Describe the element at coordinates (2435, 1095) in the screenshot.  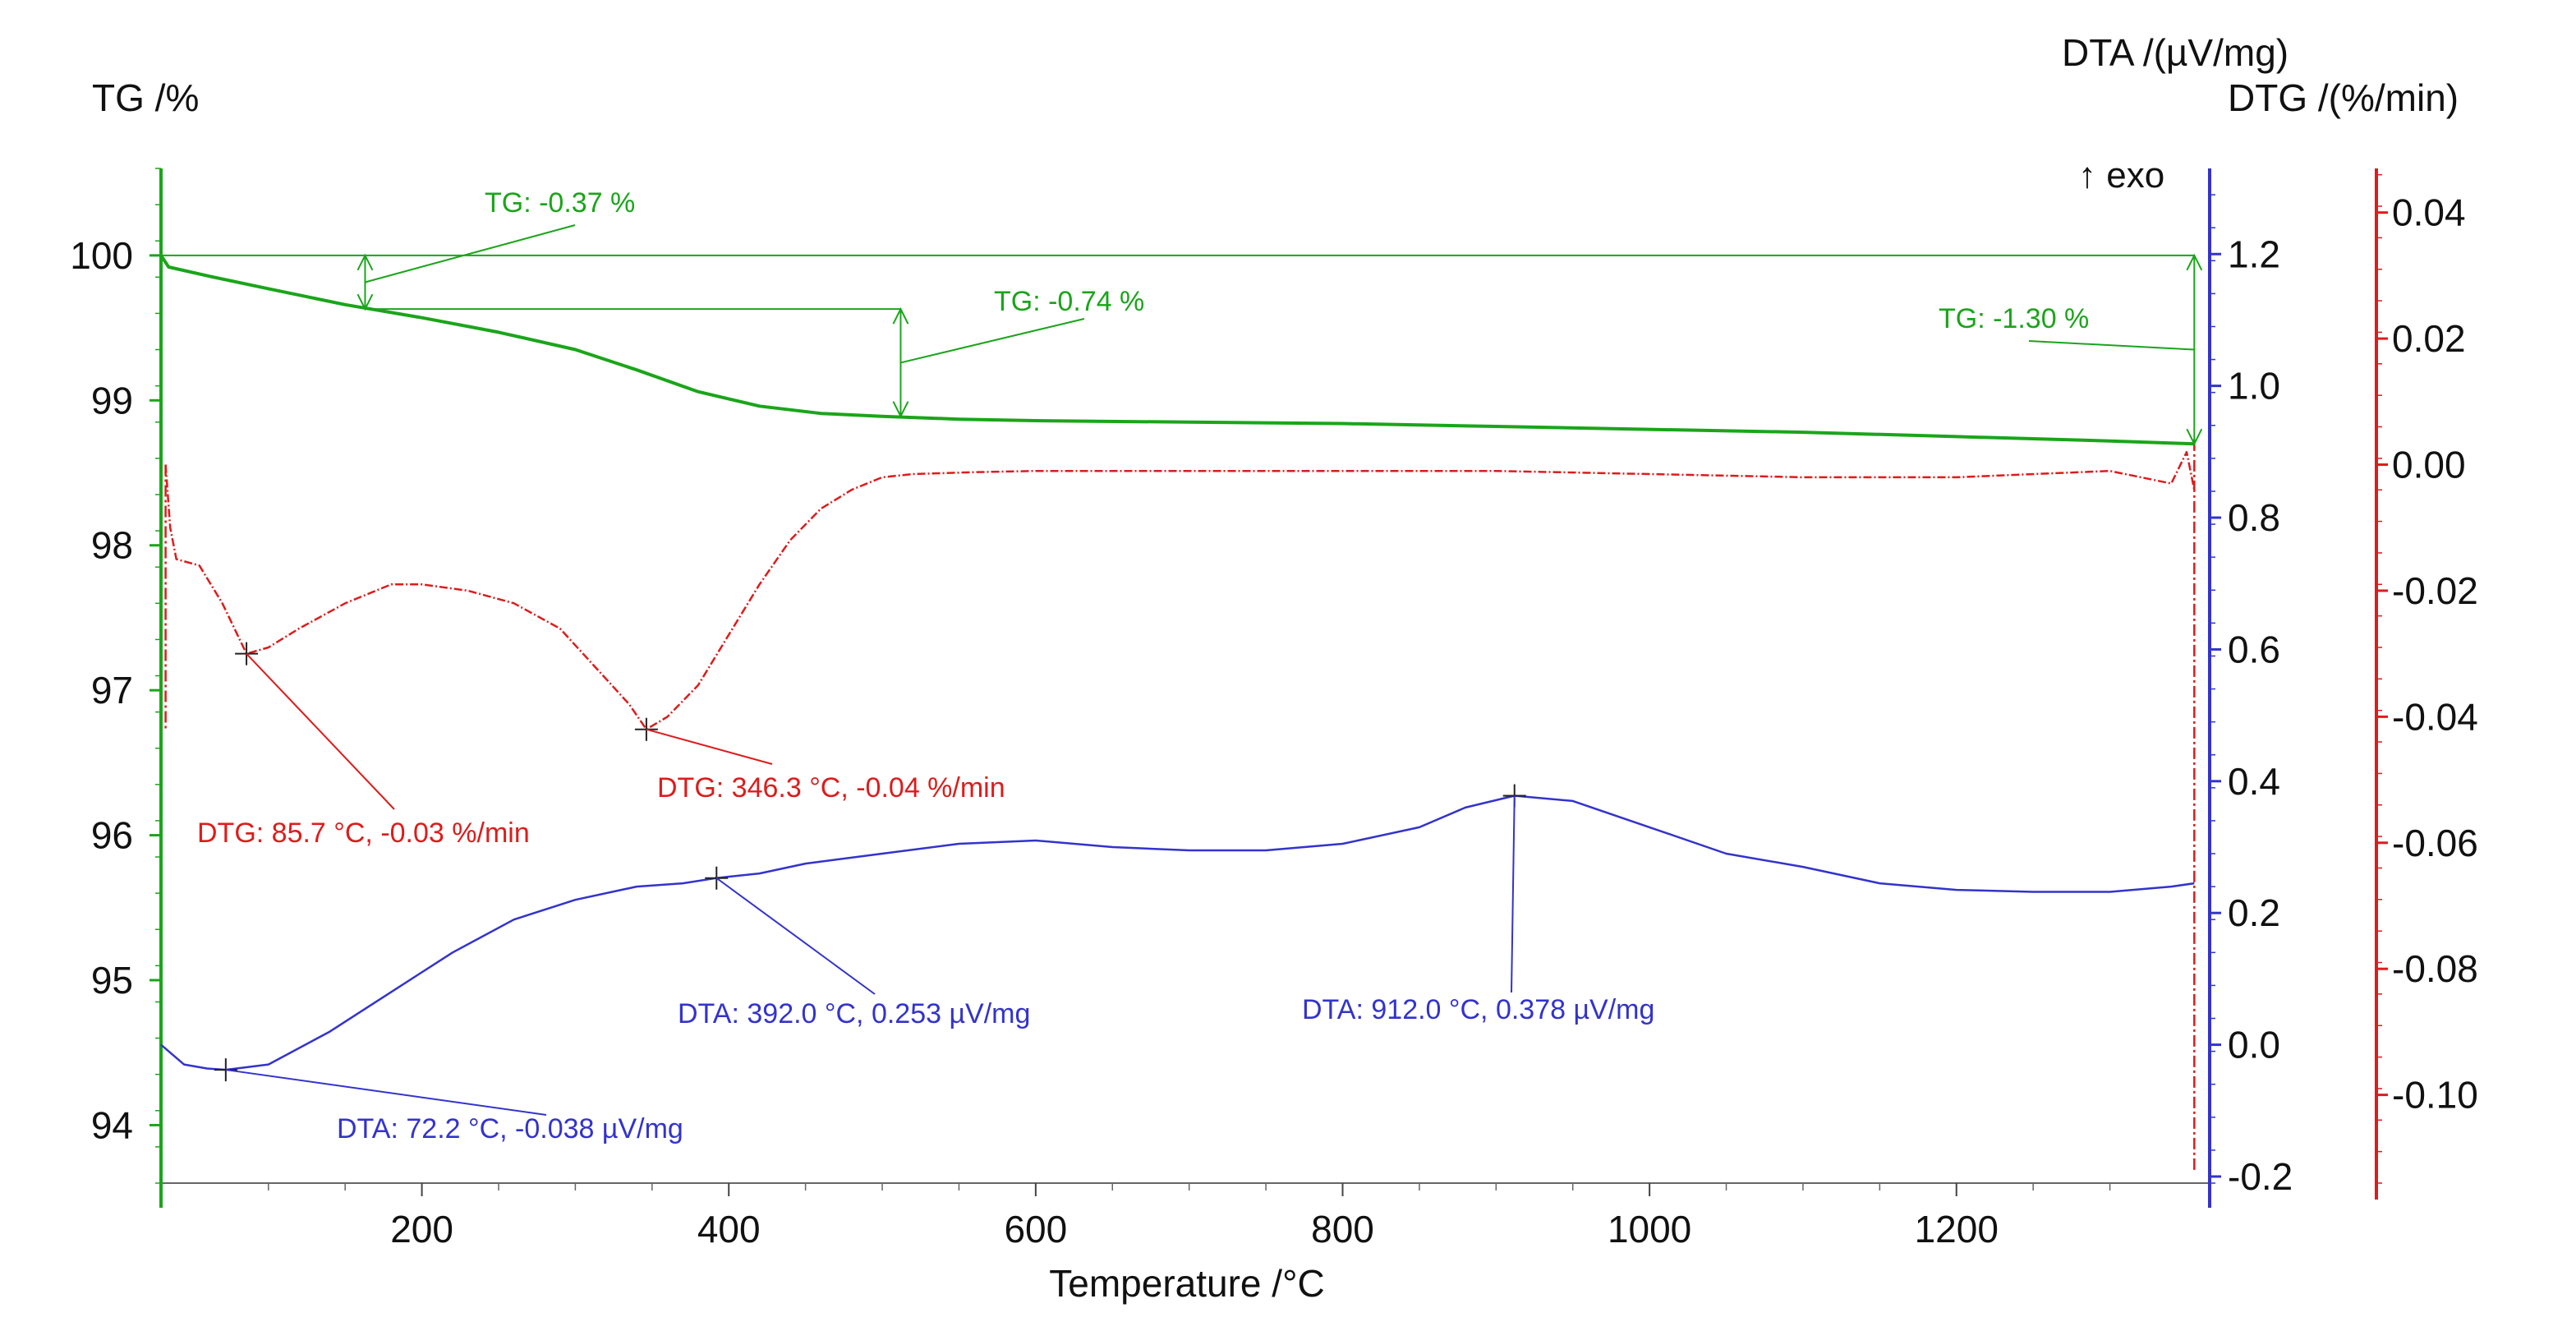
I see `dtg-tick-label: -0.10` at that location.